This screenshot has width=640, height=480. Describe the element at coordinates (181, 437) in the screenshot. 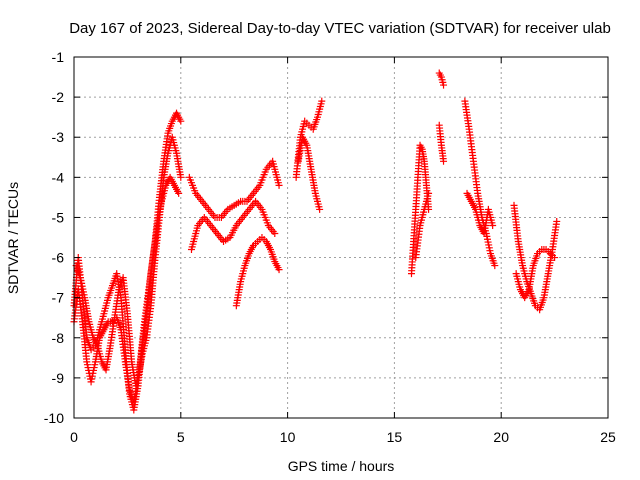

I see `x-tick-label: 5` at that location.